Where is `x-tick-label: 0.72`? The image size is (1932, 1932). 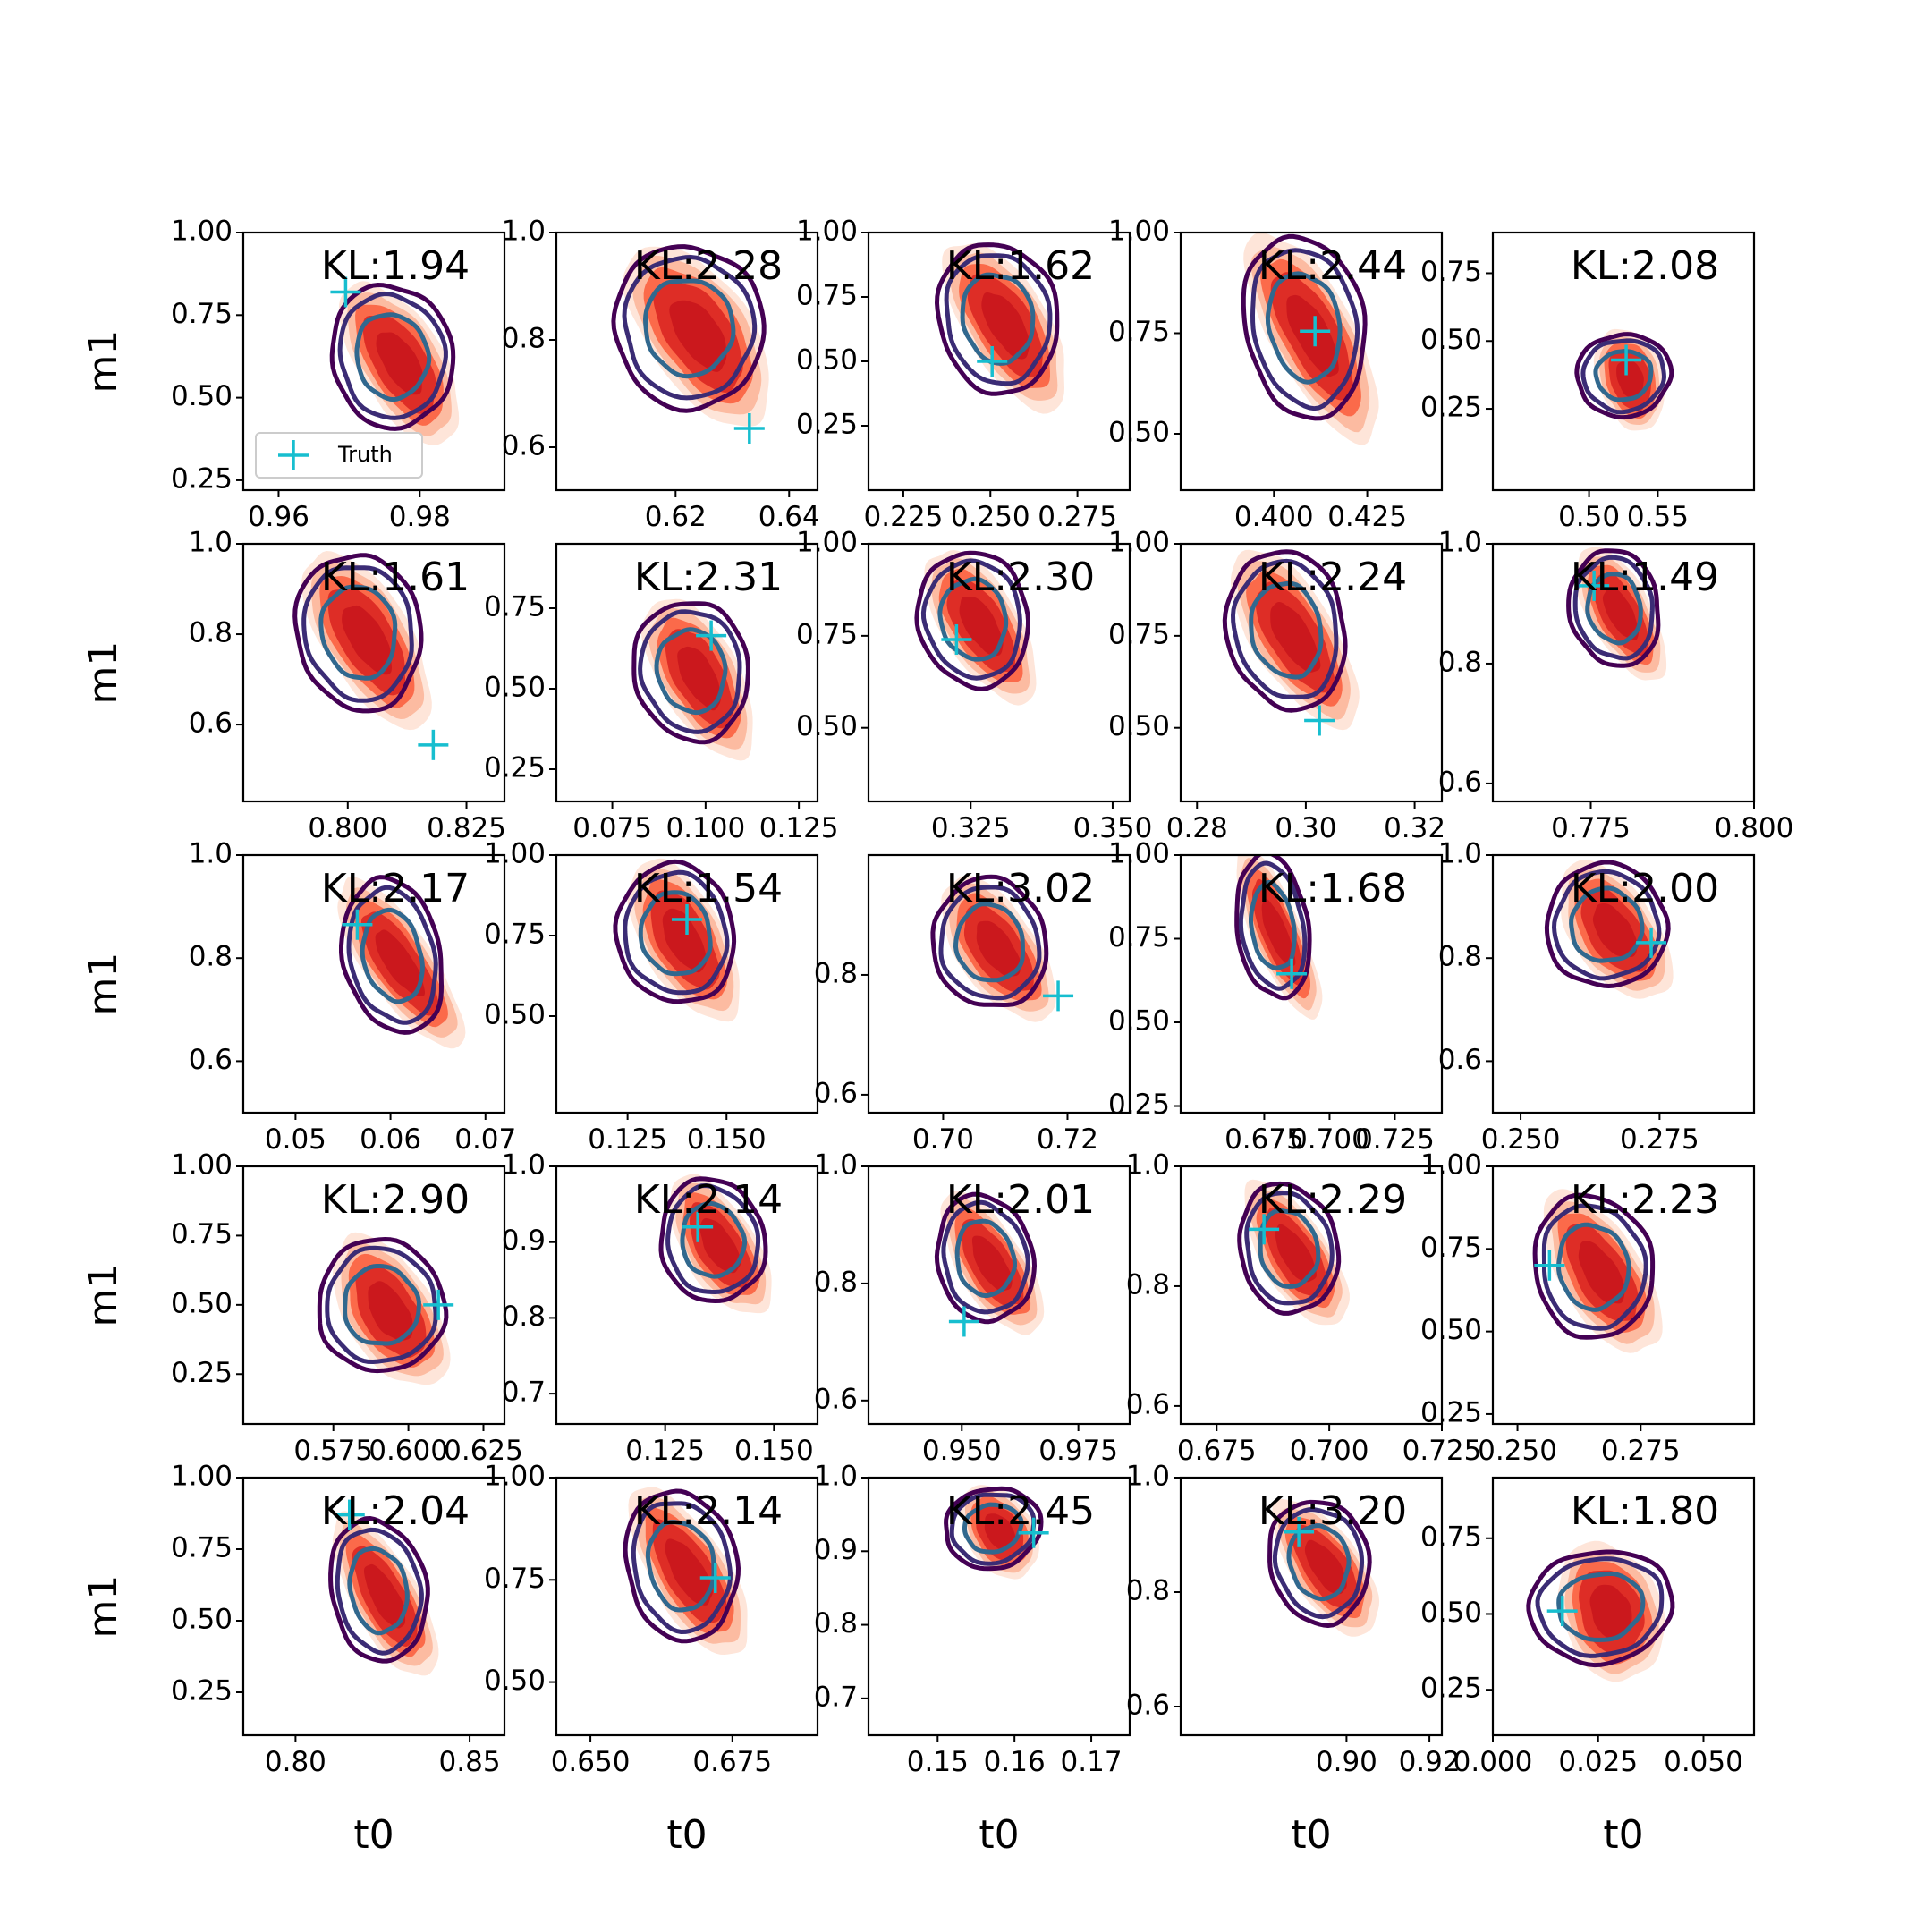 x-tick-label: 0.72 is located at coordinates (1067, 1139).